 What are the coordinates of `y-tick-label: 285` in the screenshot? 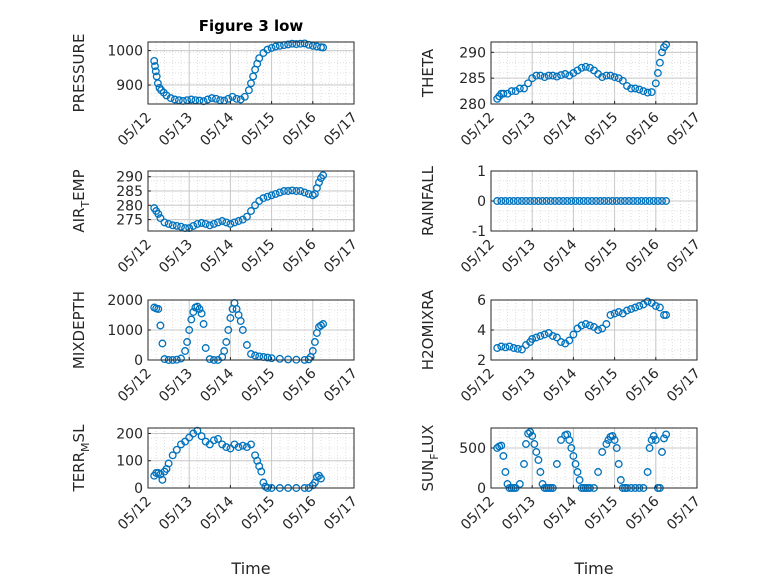 It's located at (472, 79).